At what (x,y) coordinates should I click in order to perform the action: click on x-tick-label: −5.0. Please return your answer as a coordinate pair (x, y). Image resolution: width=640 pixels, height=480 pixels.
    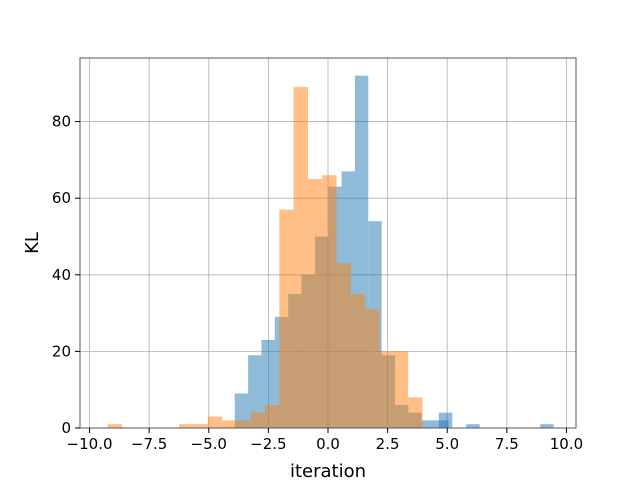
    Looking at the image, I should click on (209, 444).